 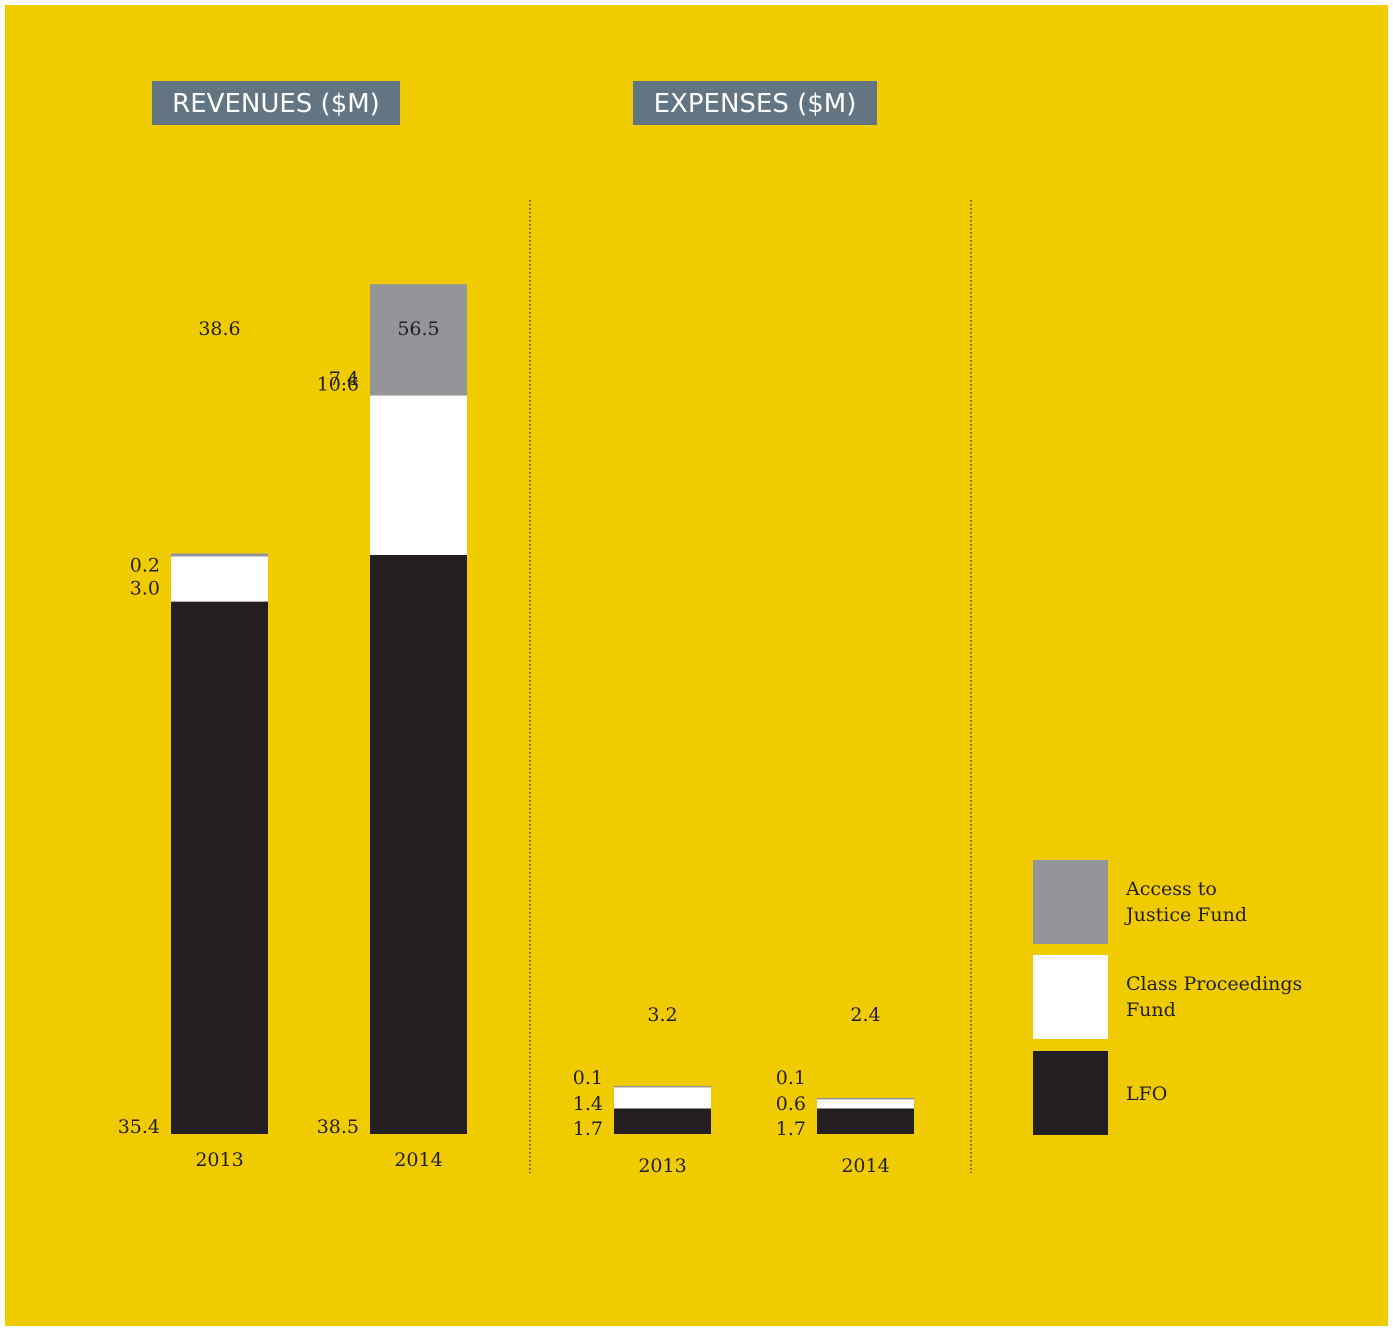 What do you see at coordinates (1146, 1094) in the screenshot?
I see `legend-label-lfo: LFO` at bounding box center [1146, 1094].